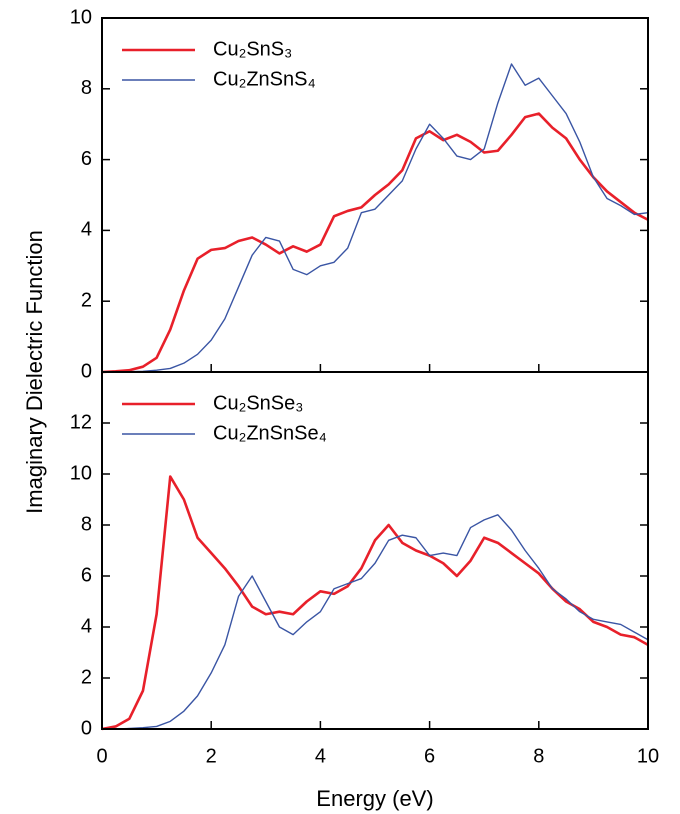  What do you see at coordinates (320, 756) in the screenshot?
I see `x-tick-label: 4` at bounding box center [320, 756].